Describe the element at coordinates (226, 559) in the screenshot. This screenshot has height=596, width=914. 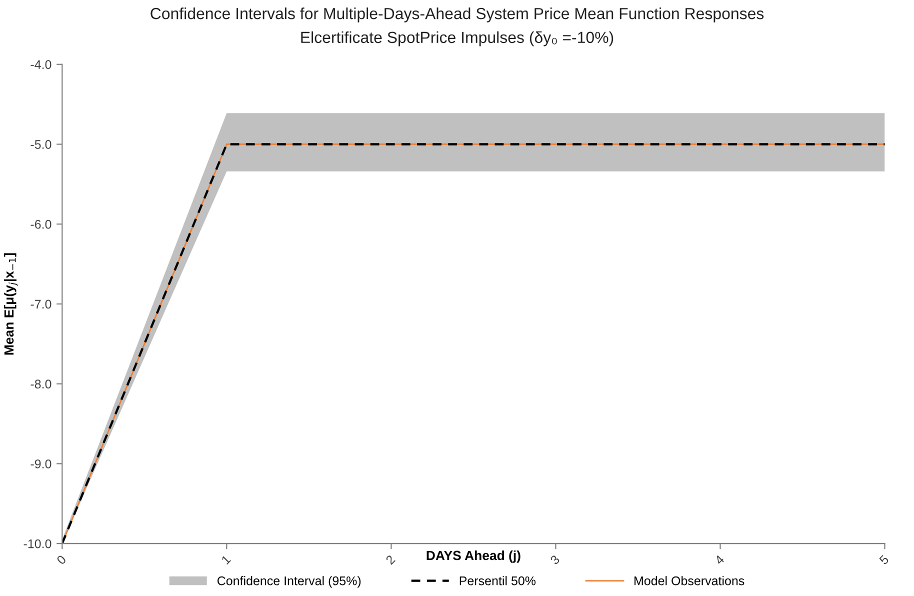
I see `x-tick-label: 1` at that location.